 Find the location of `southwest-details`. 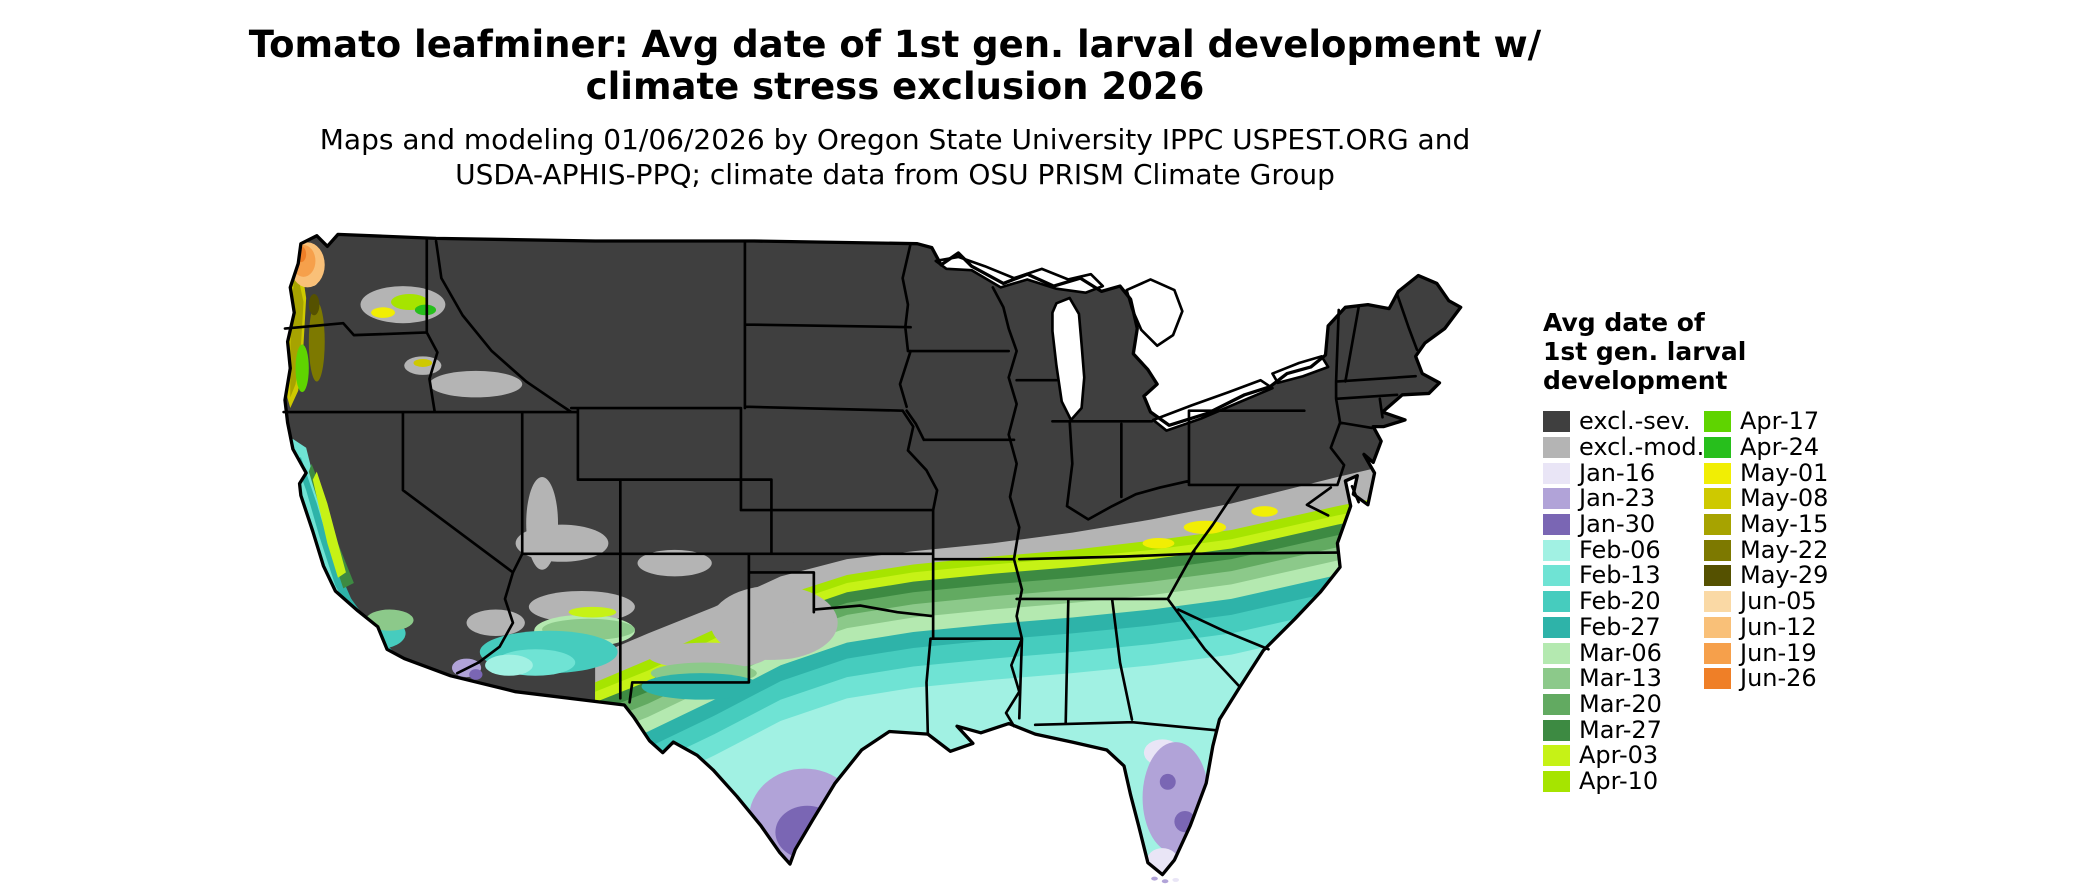

southwest-details is located at coordinates (606, 653).